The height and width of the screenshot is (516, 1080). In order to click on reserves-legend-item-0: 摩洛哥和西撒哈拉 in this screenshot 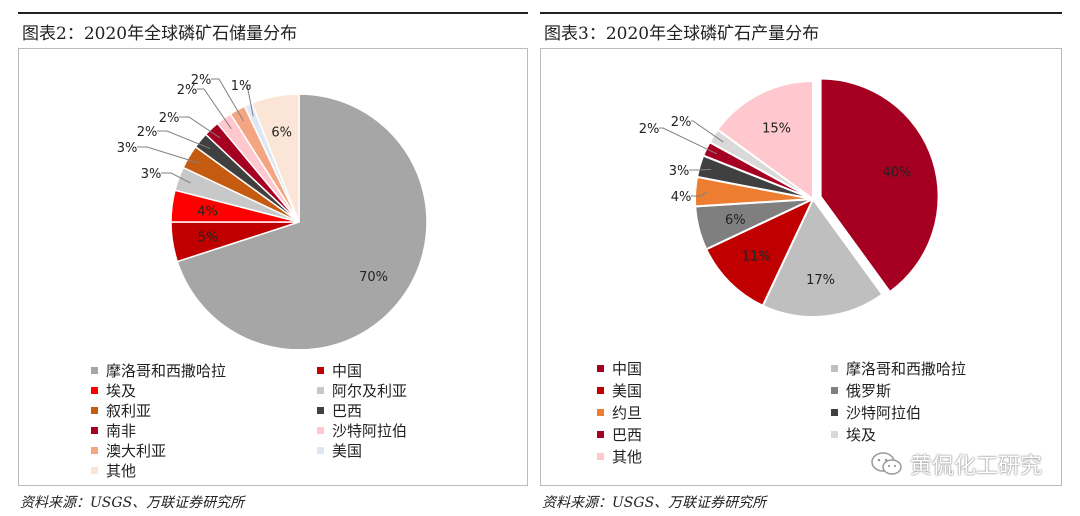, I will do `click(158, 371)`.